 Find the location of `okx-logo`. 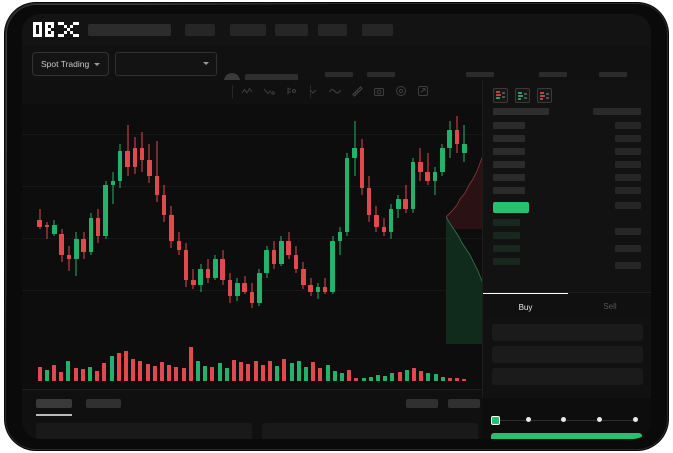

okx-logo is located at coordinates (56, 29).